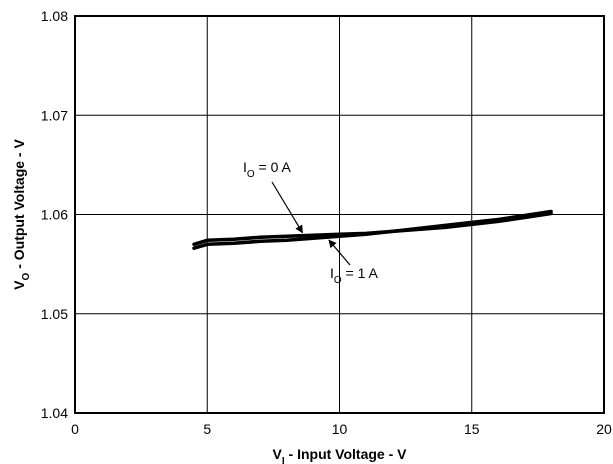 This screenshot has width=613, height=464. Describe the element at coordinates (75, 429) in the screenshot. I see `x-tick-label: 0` at that location.